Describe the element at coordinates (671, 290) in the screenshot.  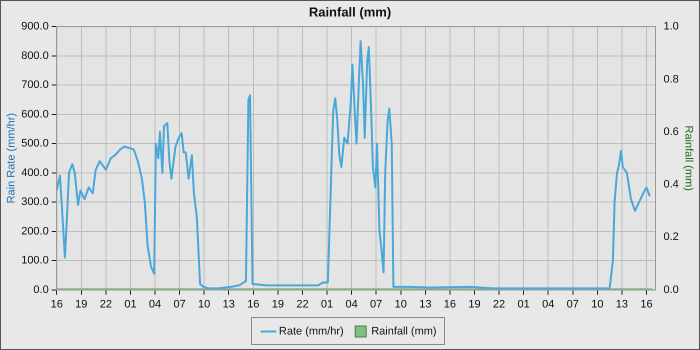
I see `y2-tick-label: 0.0` at that location.